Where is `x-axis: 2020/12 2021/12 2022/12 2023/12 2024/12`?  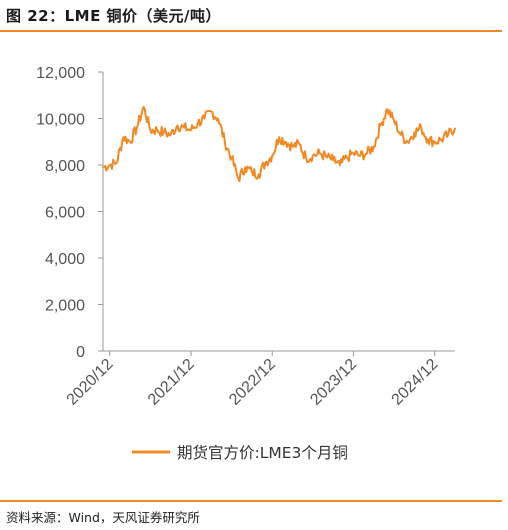 x-axis: 2020/12 2021/12 2022/12 2023/12 2024/12 is located at coordinates (259, 379).